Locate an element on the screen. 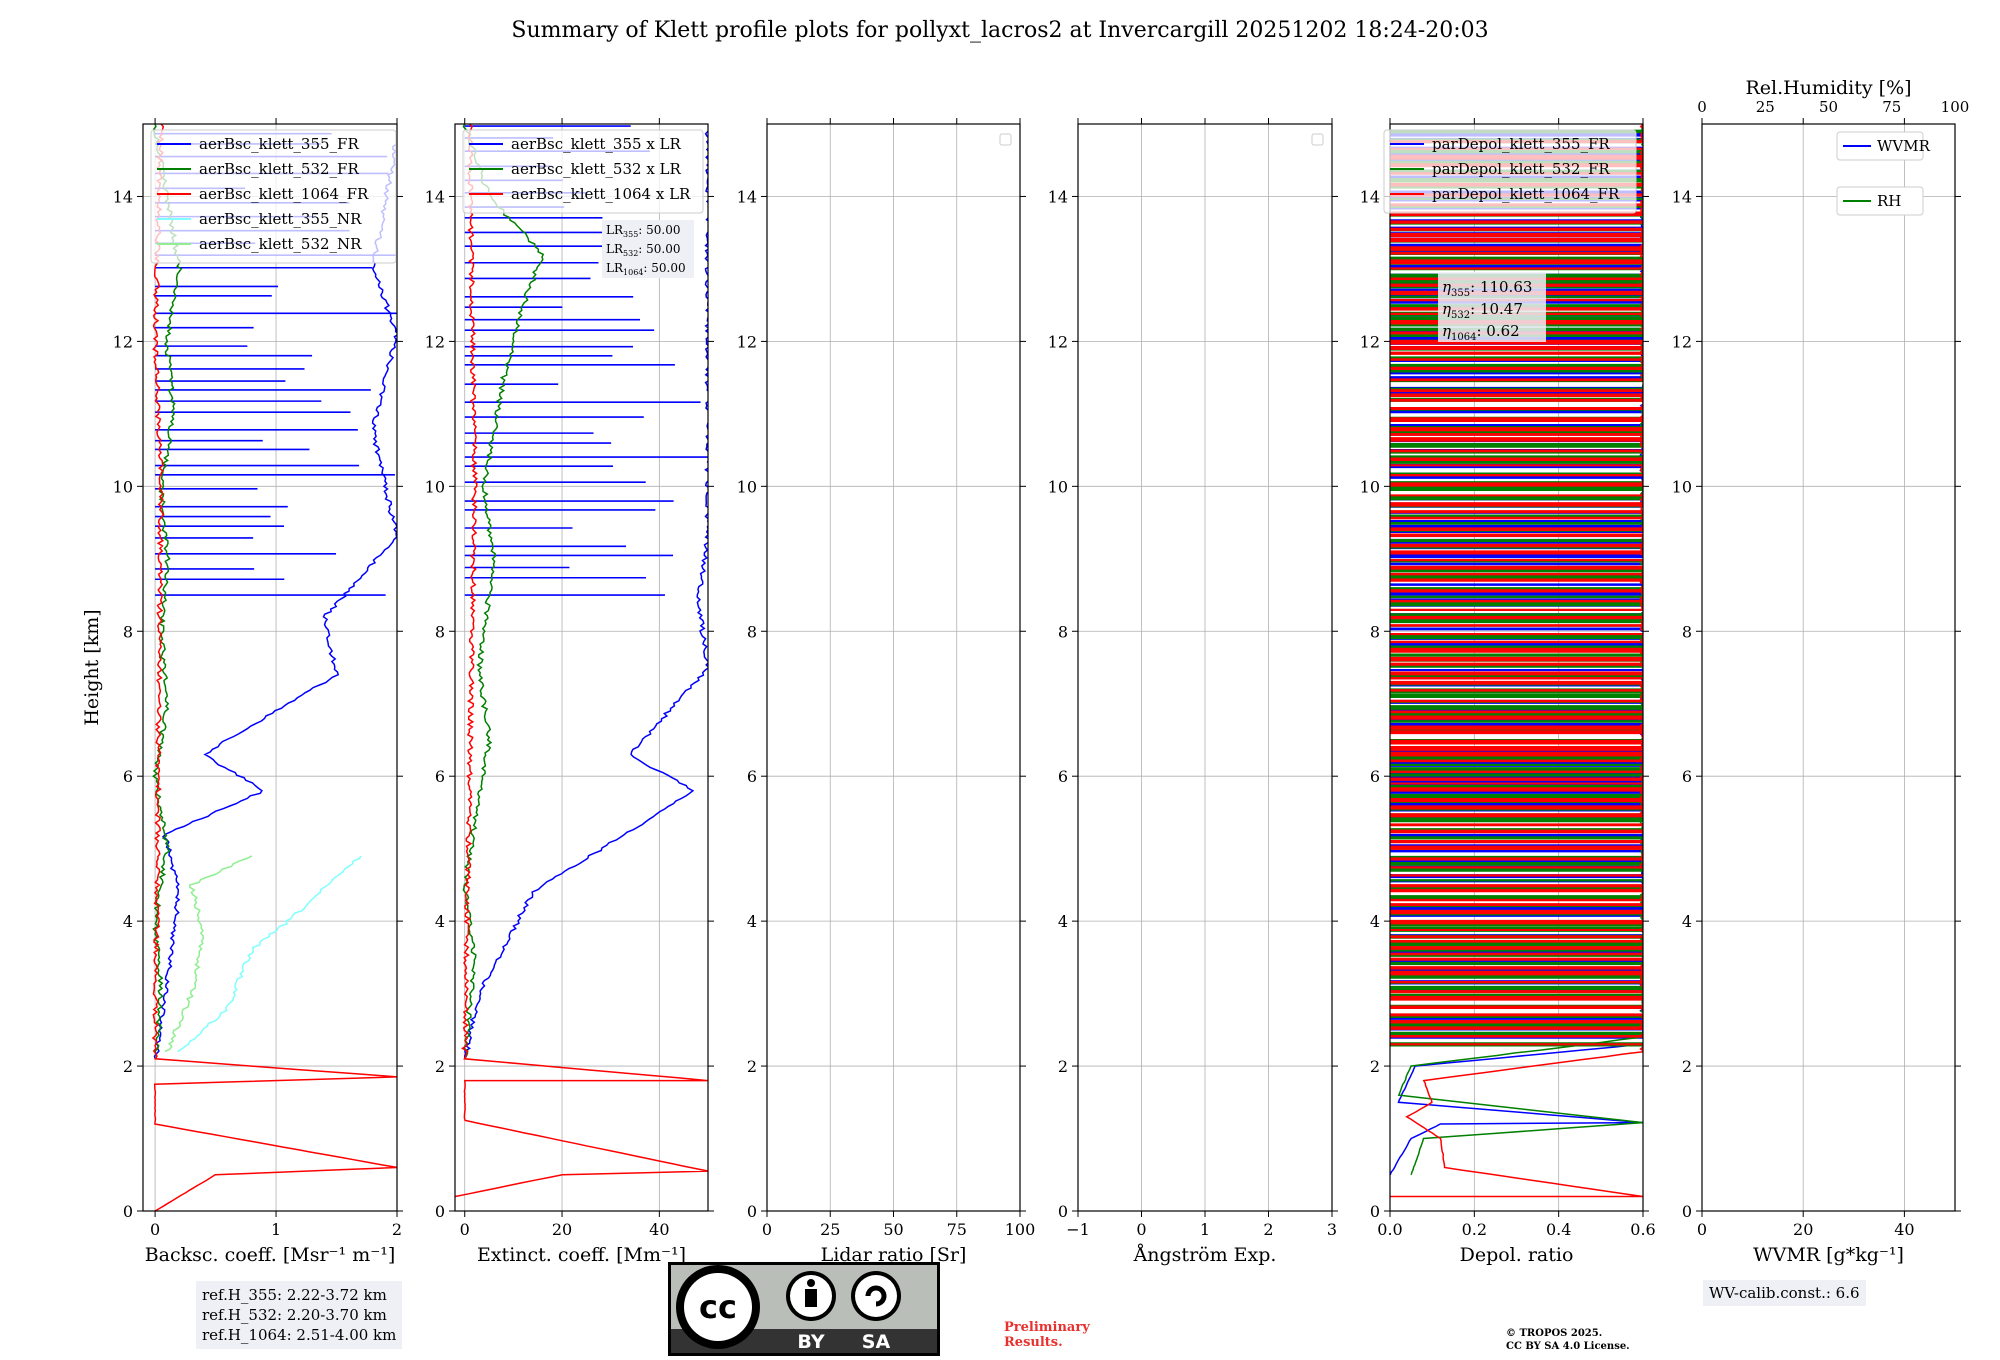 The width and height of the screenshot is (2000, 1360). wv-calibration-box: WV-calib.const.: 6.6 is located at coordinates (1784, 1293).